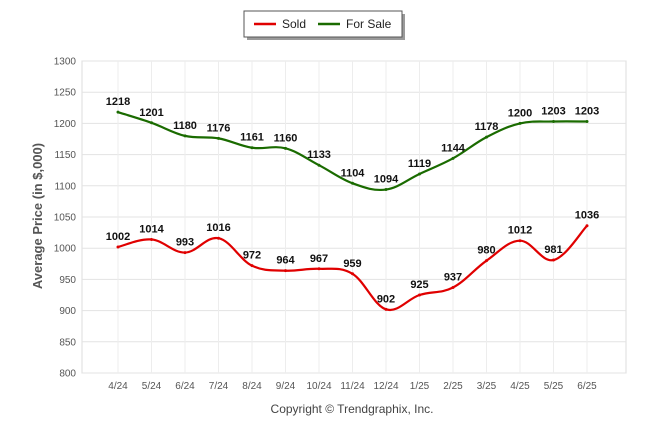  I want to click on x-tick-label: 8/24, so click(252, 386).